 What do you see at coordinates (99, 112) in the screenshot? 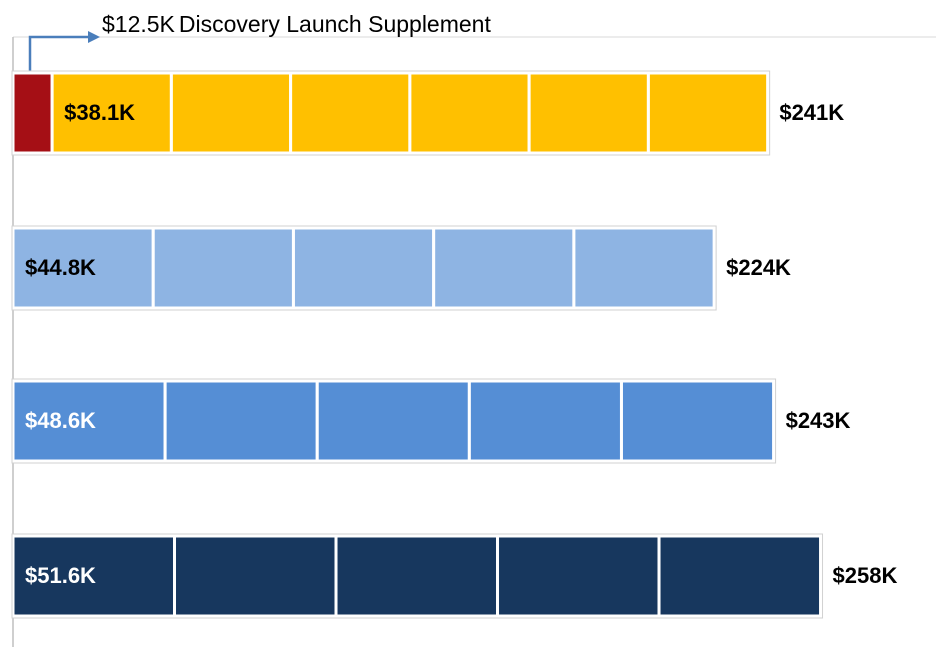
I see `value-label: $38.1K` at bounding box center [99, 112].